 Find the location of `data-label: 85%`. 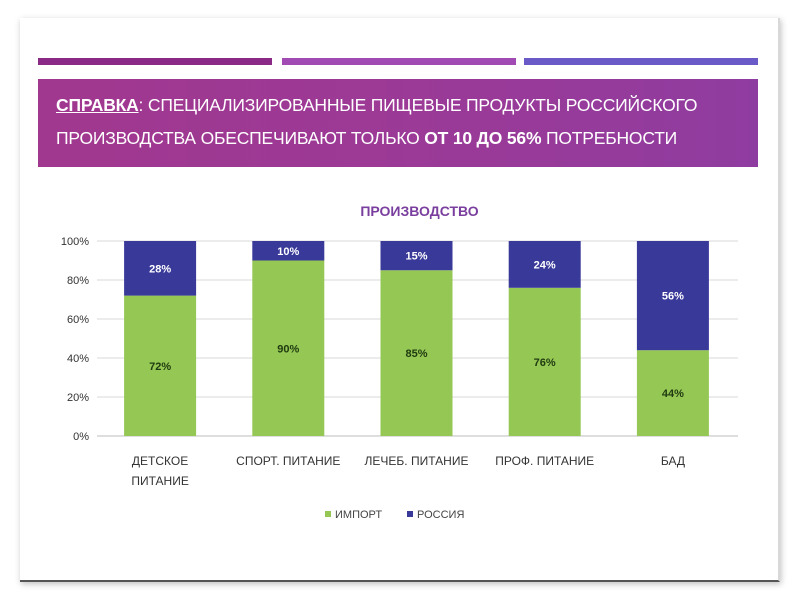

data-label: 85% is located at coordinates (416, 354).